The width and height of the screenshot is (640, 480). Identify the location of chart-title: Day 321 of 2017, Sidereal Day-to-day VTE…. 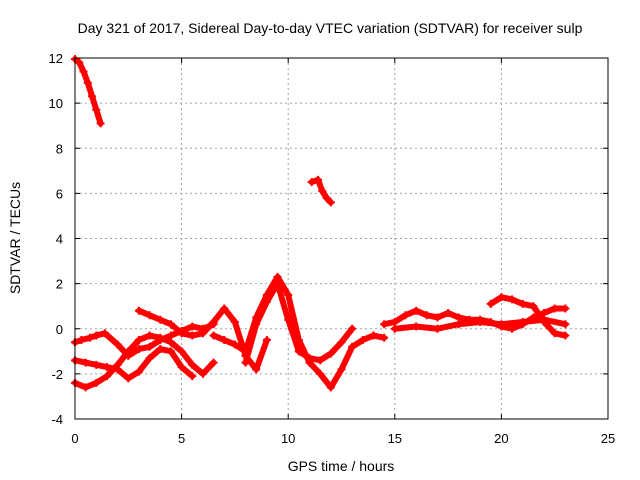
(330, 28).